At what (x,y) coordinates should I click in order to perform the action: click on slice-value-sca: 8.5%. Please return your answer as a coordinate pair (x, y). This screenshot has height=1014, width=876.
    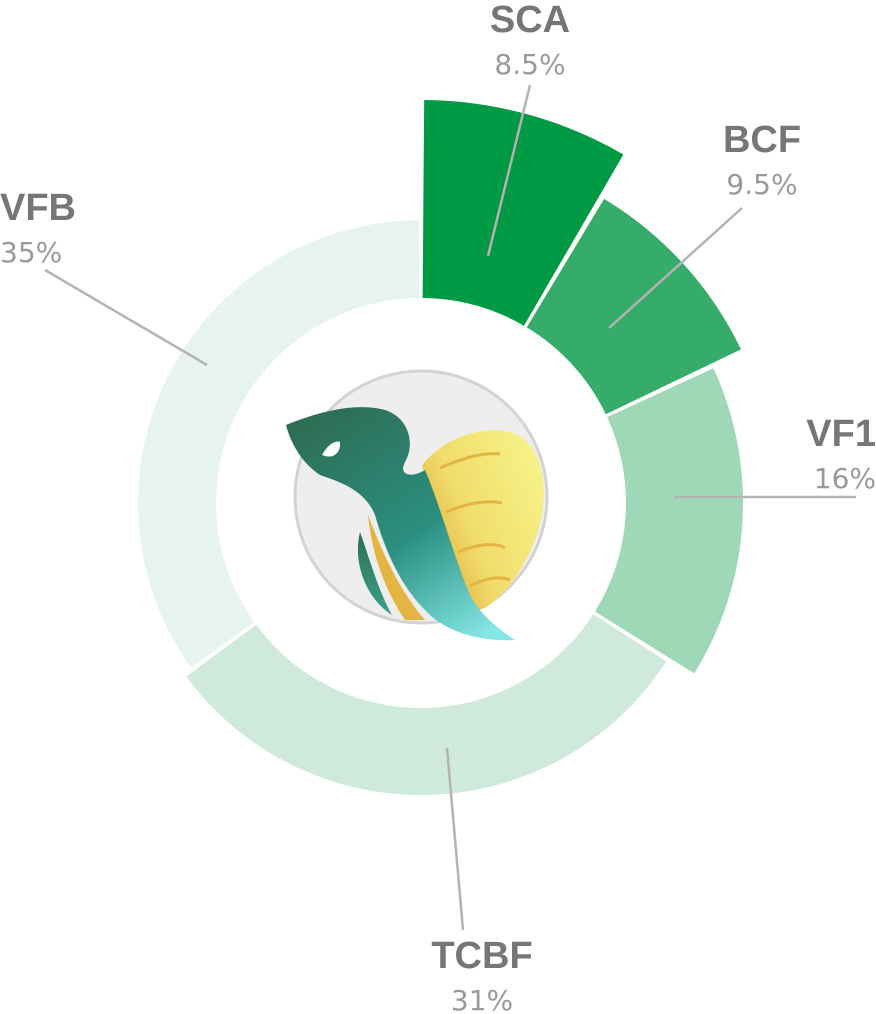
    Looking at the image, I should click on (529, 64).